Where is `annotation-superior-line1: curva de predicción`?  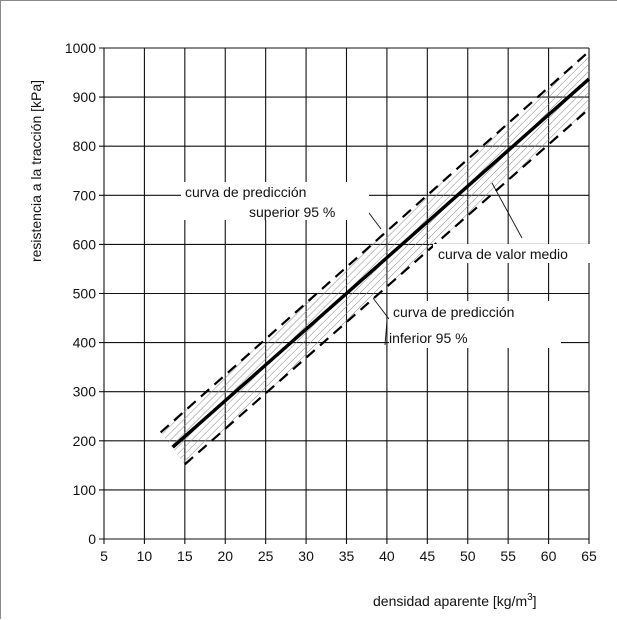
annotation-superior-line1: curva de predicción is located at coordinates (245, 192).